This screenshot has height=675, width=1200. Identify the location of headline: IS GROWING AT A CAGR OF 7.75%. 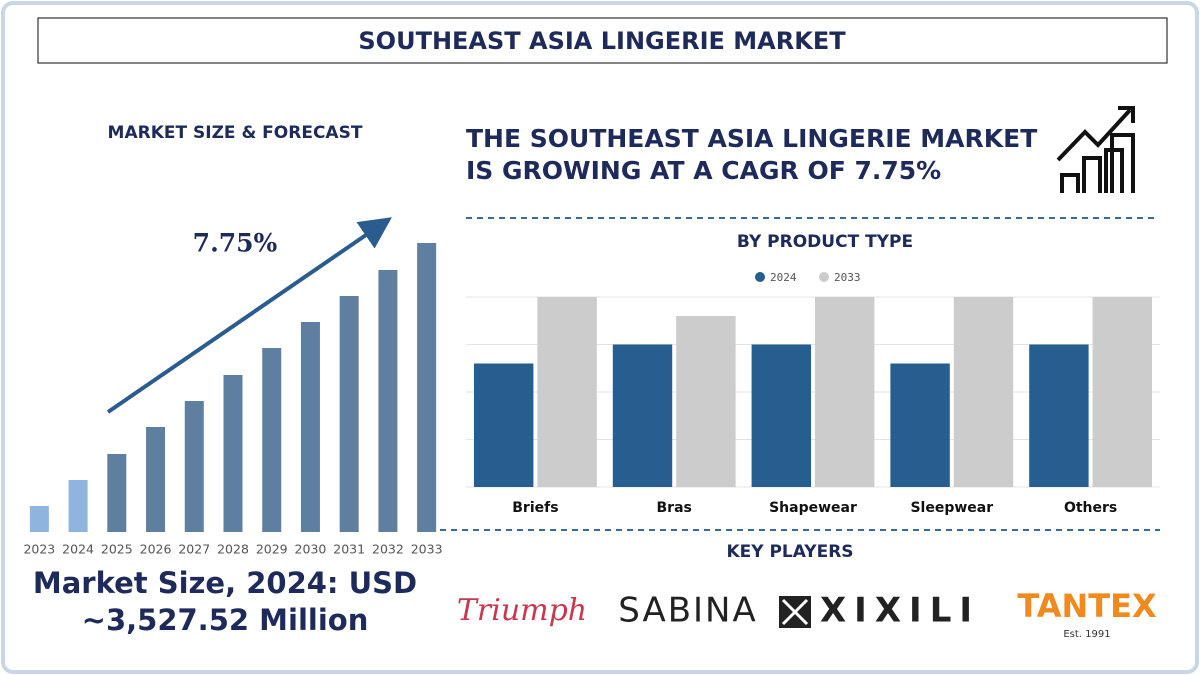
(703, 170).